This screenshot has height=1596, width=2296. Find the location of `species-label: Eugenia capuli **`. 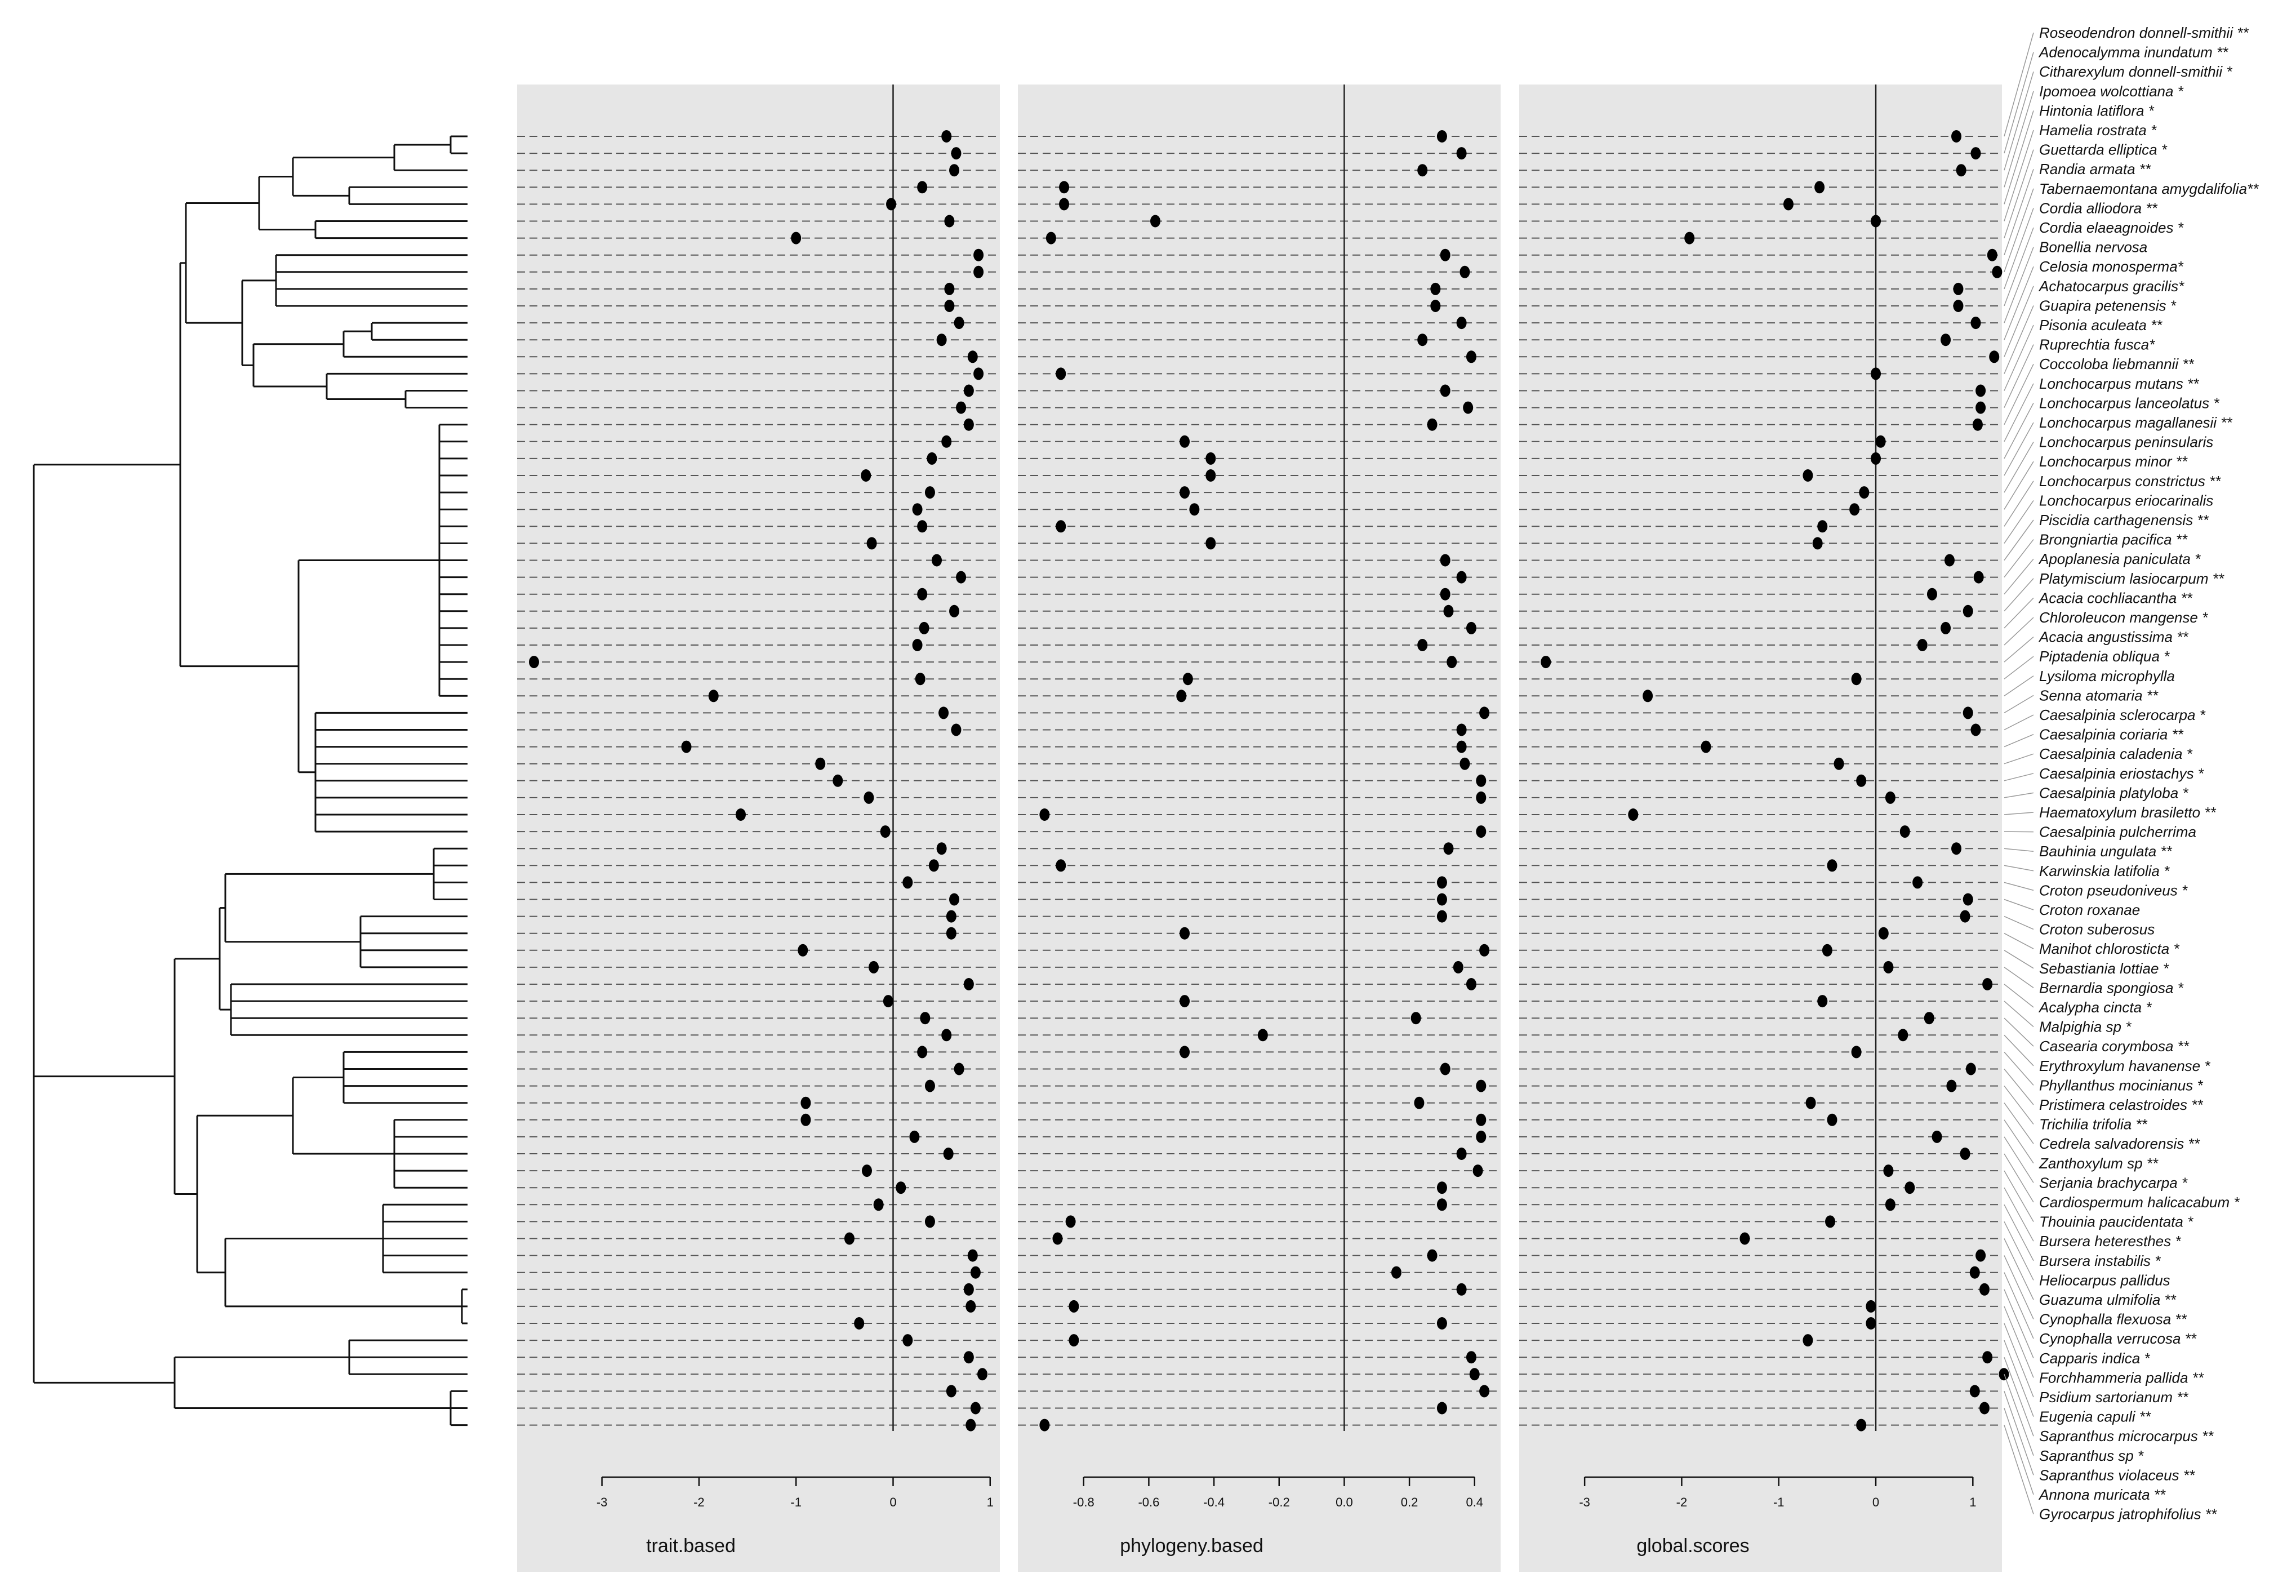

species-label: Eugenia capuli ** is located at coordinates (2095, 1416).